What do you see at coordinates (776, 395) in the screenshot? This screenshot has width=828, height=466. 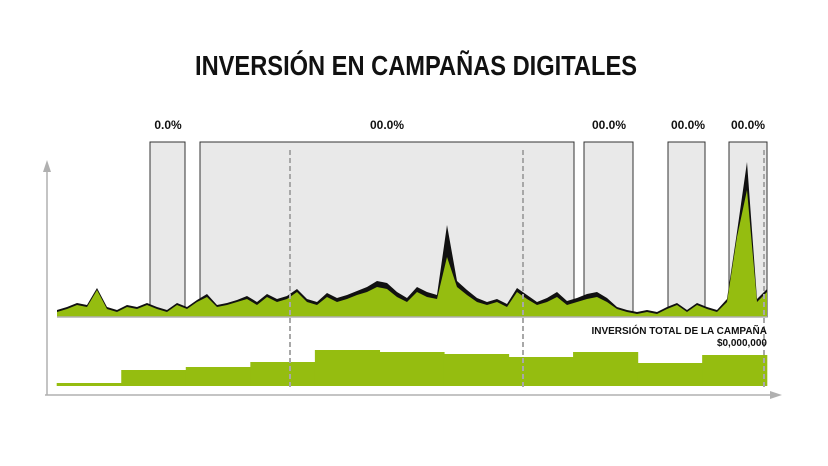 I see `x-arrow` at bounding box center [776, 395].